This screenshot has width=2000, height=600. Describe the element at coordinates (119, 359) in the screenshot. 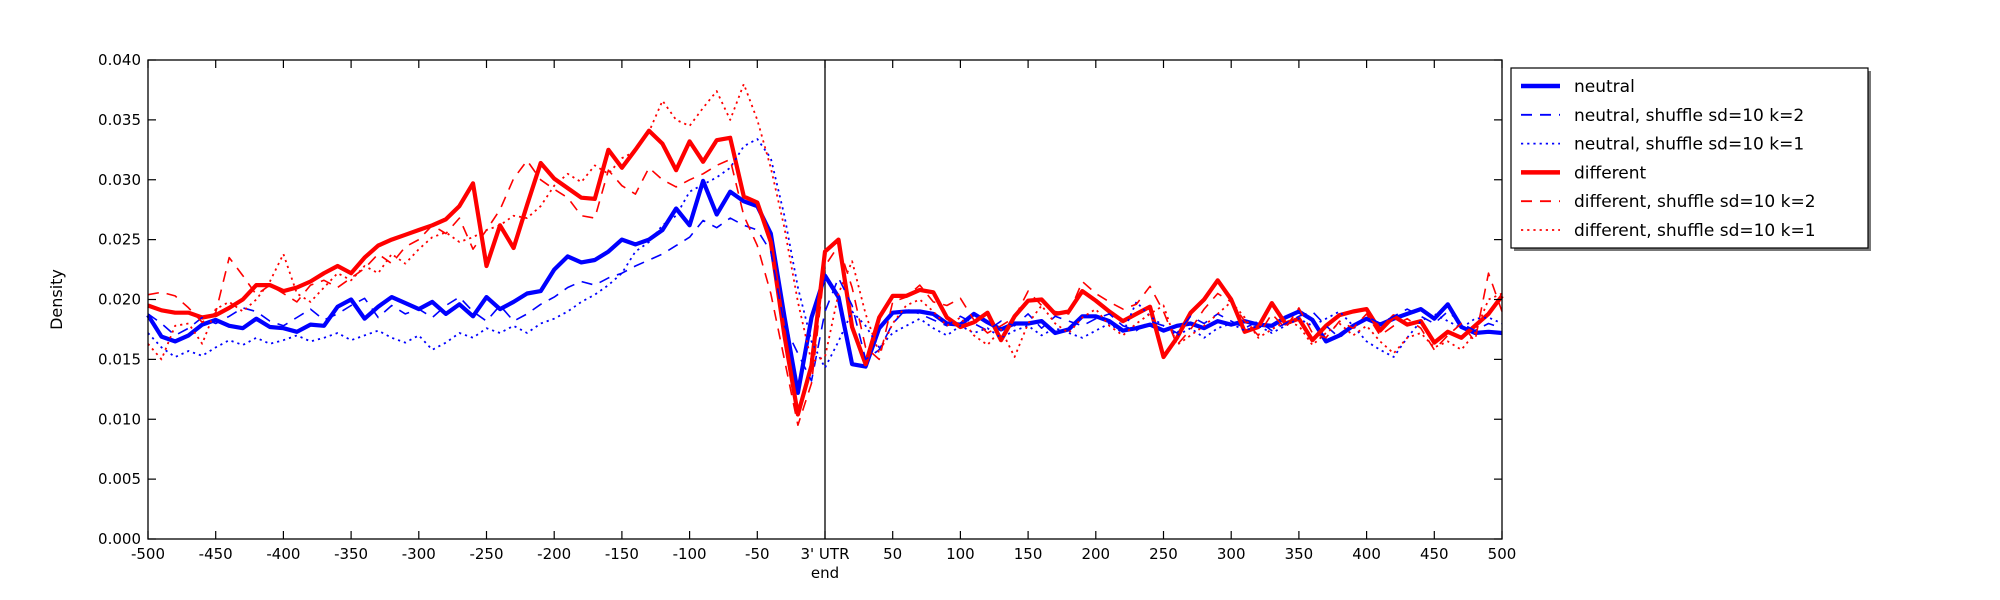

I see `y-tick-label: 0.015` at that location.